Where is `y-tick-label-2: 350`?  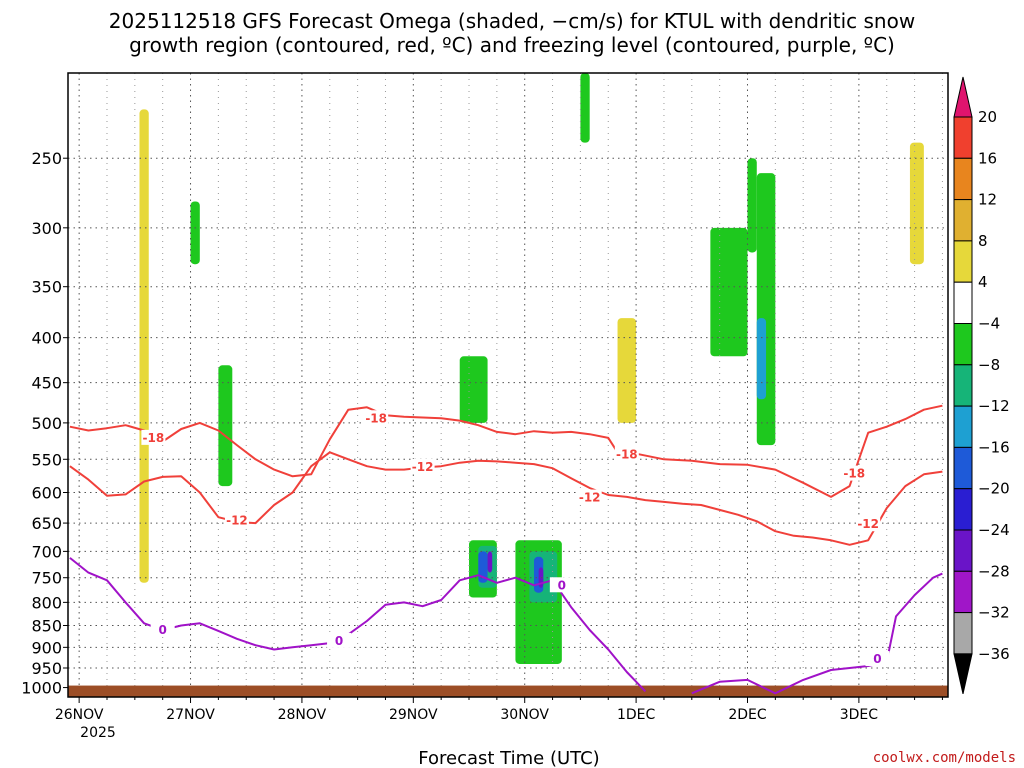 y-tick-label-2: 350 is located at coordinates (46, 287).